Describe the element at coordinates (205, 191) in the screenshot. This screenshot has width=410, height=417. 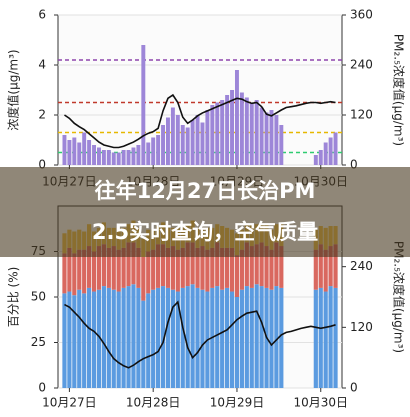
I see `banner-line: 往年12月27日长治PM` at that location.